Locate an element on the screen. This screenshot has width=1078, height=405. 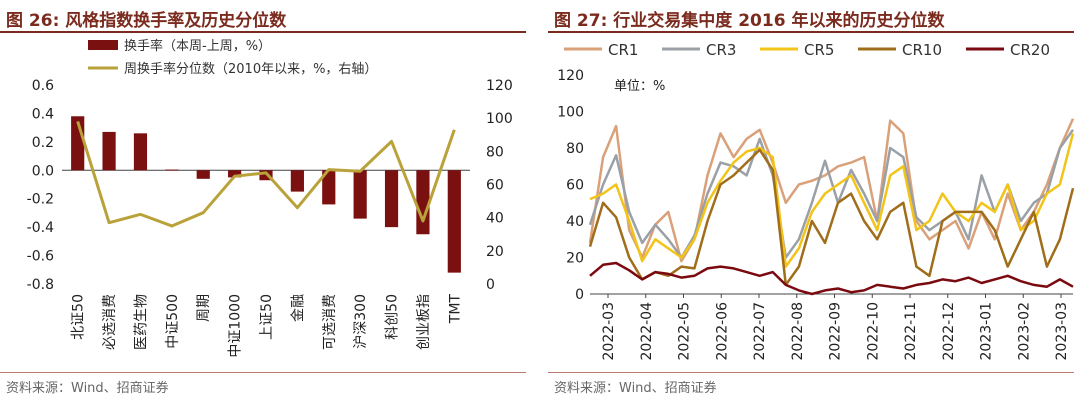
x-axis-tick-label: 2022-05 is located at coordinates (685, 331).